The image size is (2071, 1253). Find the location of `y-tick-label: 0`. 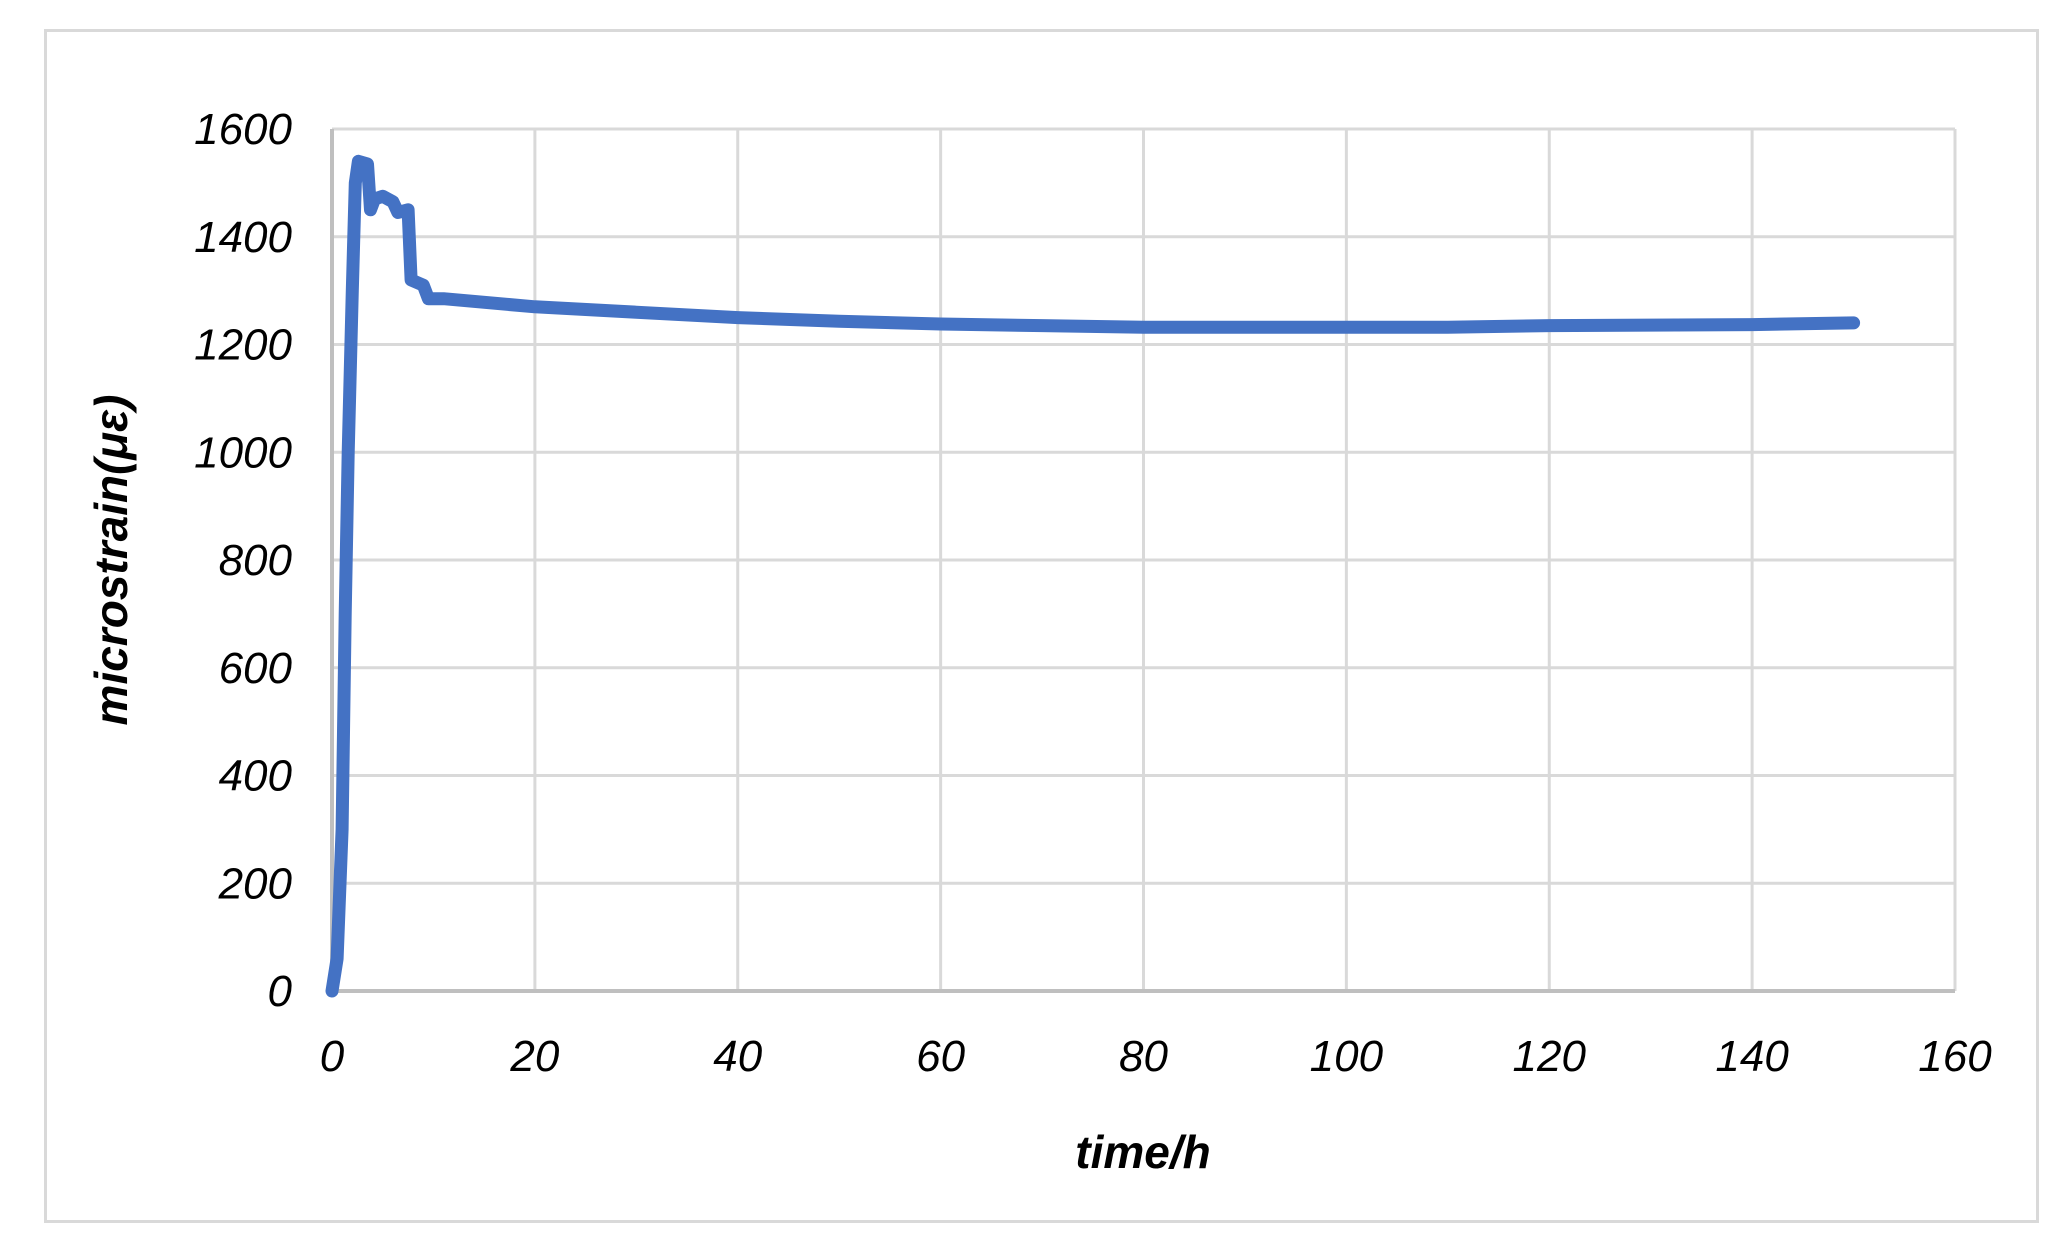

y-tick-label: 0 is located at coordinates (280, 991).